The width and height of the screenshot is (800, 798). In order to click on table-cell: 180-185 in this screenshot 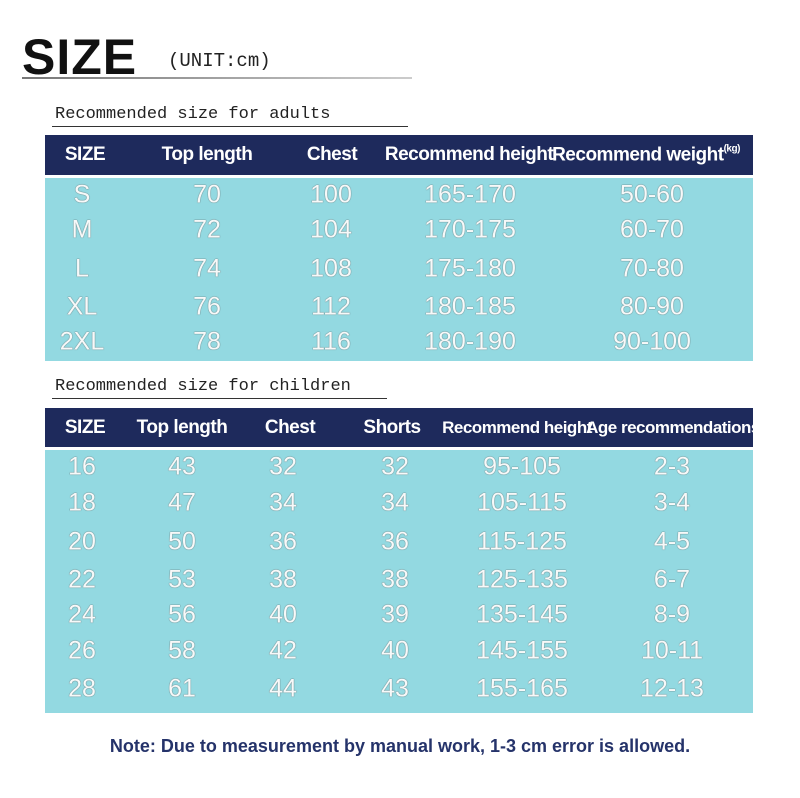, I will do `click(470, 306)`.